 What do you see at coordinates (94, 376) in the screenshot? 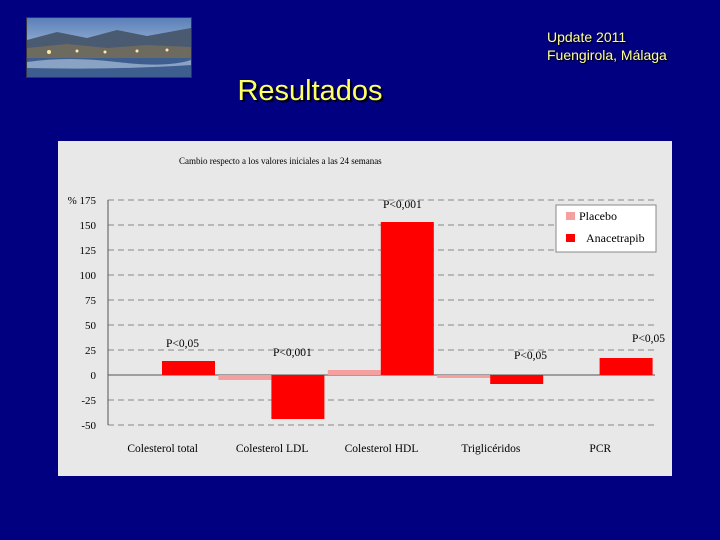
I see `y-tick-label: 0` at bounding box center [94, 376].